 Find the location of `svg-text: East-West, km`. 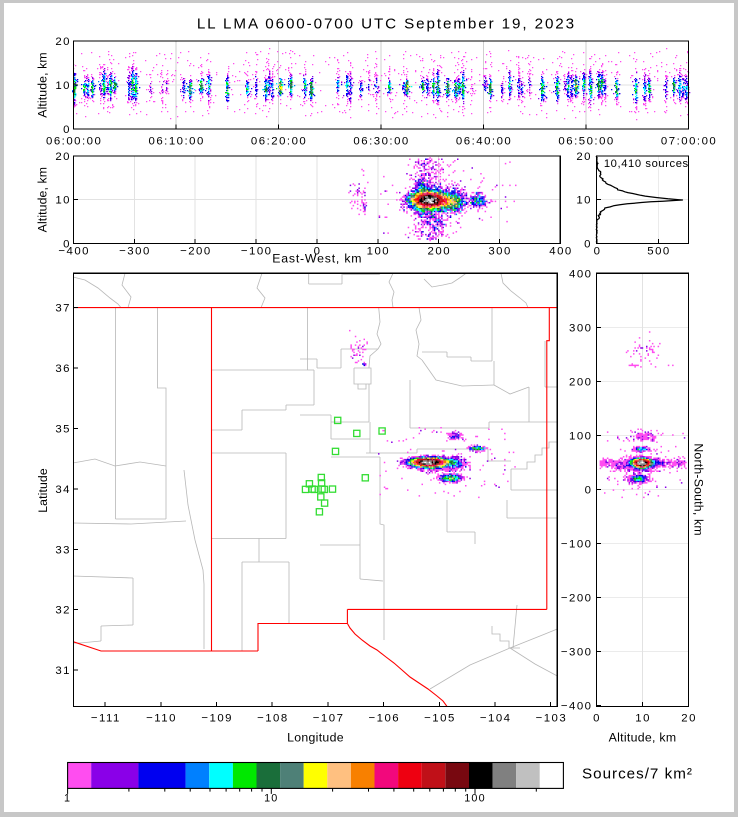

svg-text: East-West, km is located at coordinates (317, 259).